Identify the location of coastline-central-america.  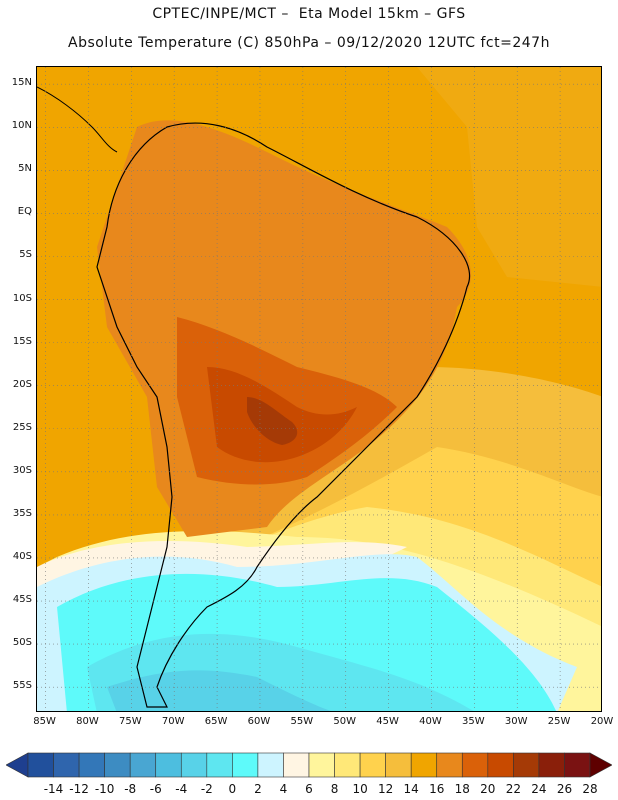
(77, 119).